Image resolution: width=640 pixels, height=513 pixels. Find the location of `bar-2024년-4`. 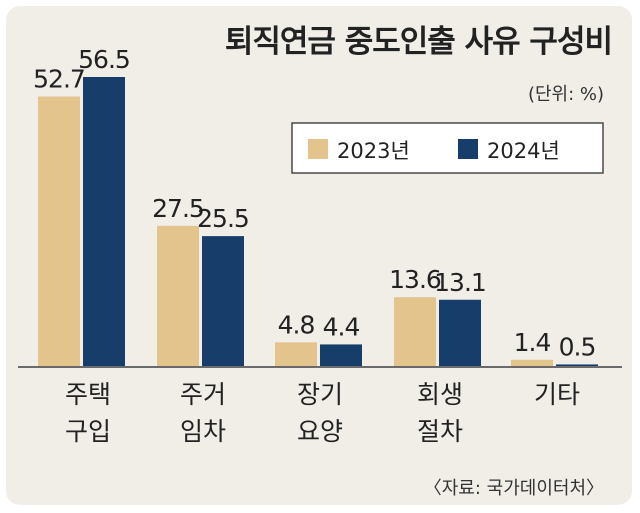

bar-2024년-4 is located at coordinates (577, 365).